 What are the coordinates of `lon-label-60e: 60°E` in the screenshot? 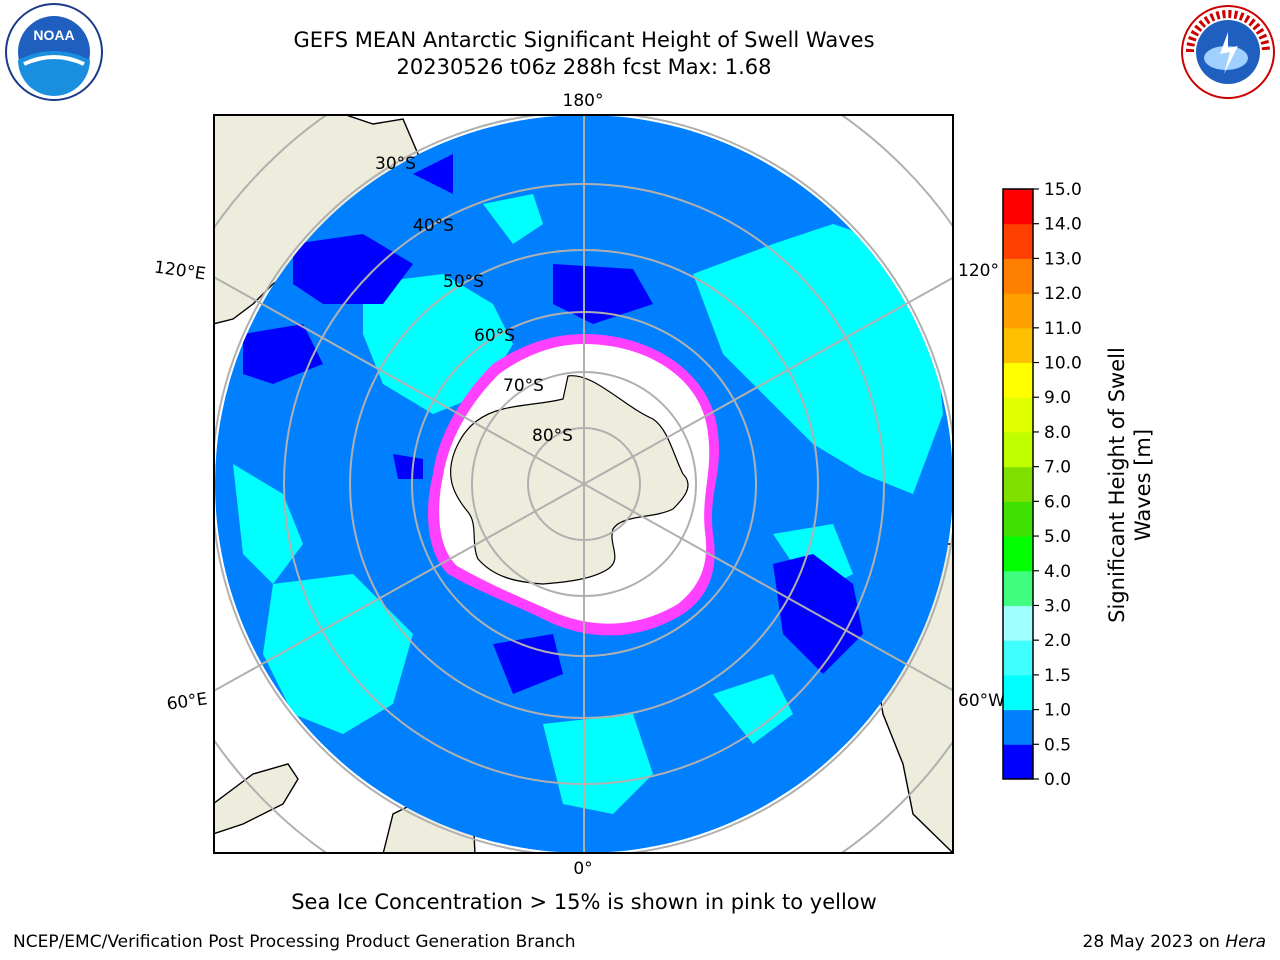 It's located at (187, 701).